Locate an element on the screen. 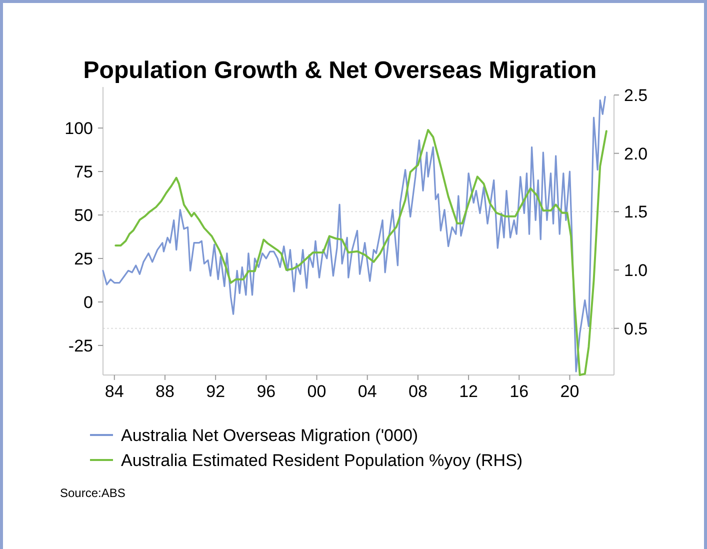  source-note: Source:ABS is located at coordinates (93, 493).